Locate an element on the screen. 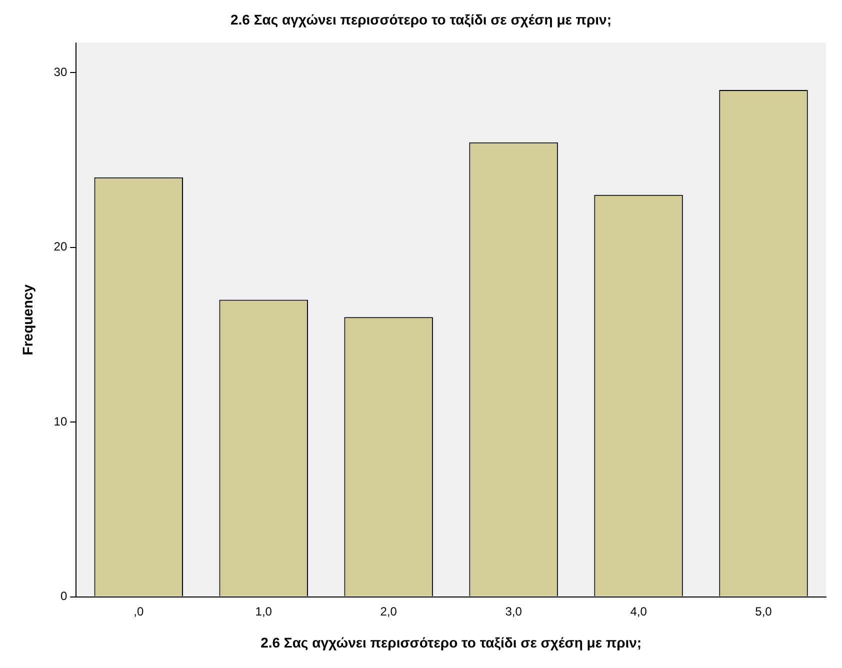  x-tick-label: 2,0 is located at coordinates (389, 611).